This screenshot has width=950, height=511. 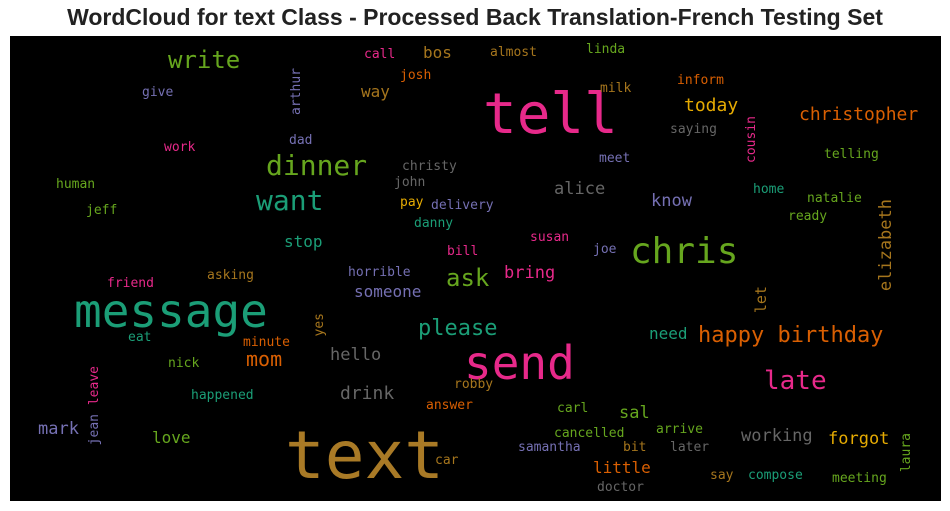 I want to click on word-minute: minute, so click(x=266, y=342).